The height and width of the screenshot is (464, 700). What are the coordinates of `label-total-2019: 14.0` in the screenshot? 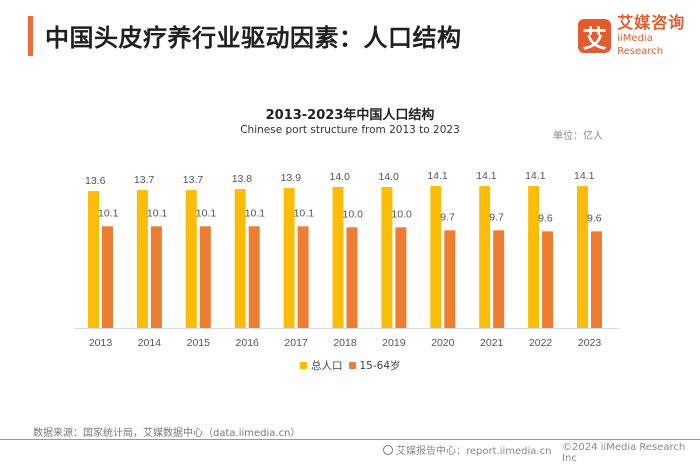 It's located at (388, 177).